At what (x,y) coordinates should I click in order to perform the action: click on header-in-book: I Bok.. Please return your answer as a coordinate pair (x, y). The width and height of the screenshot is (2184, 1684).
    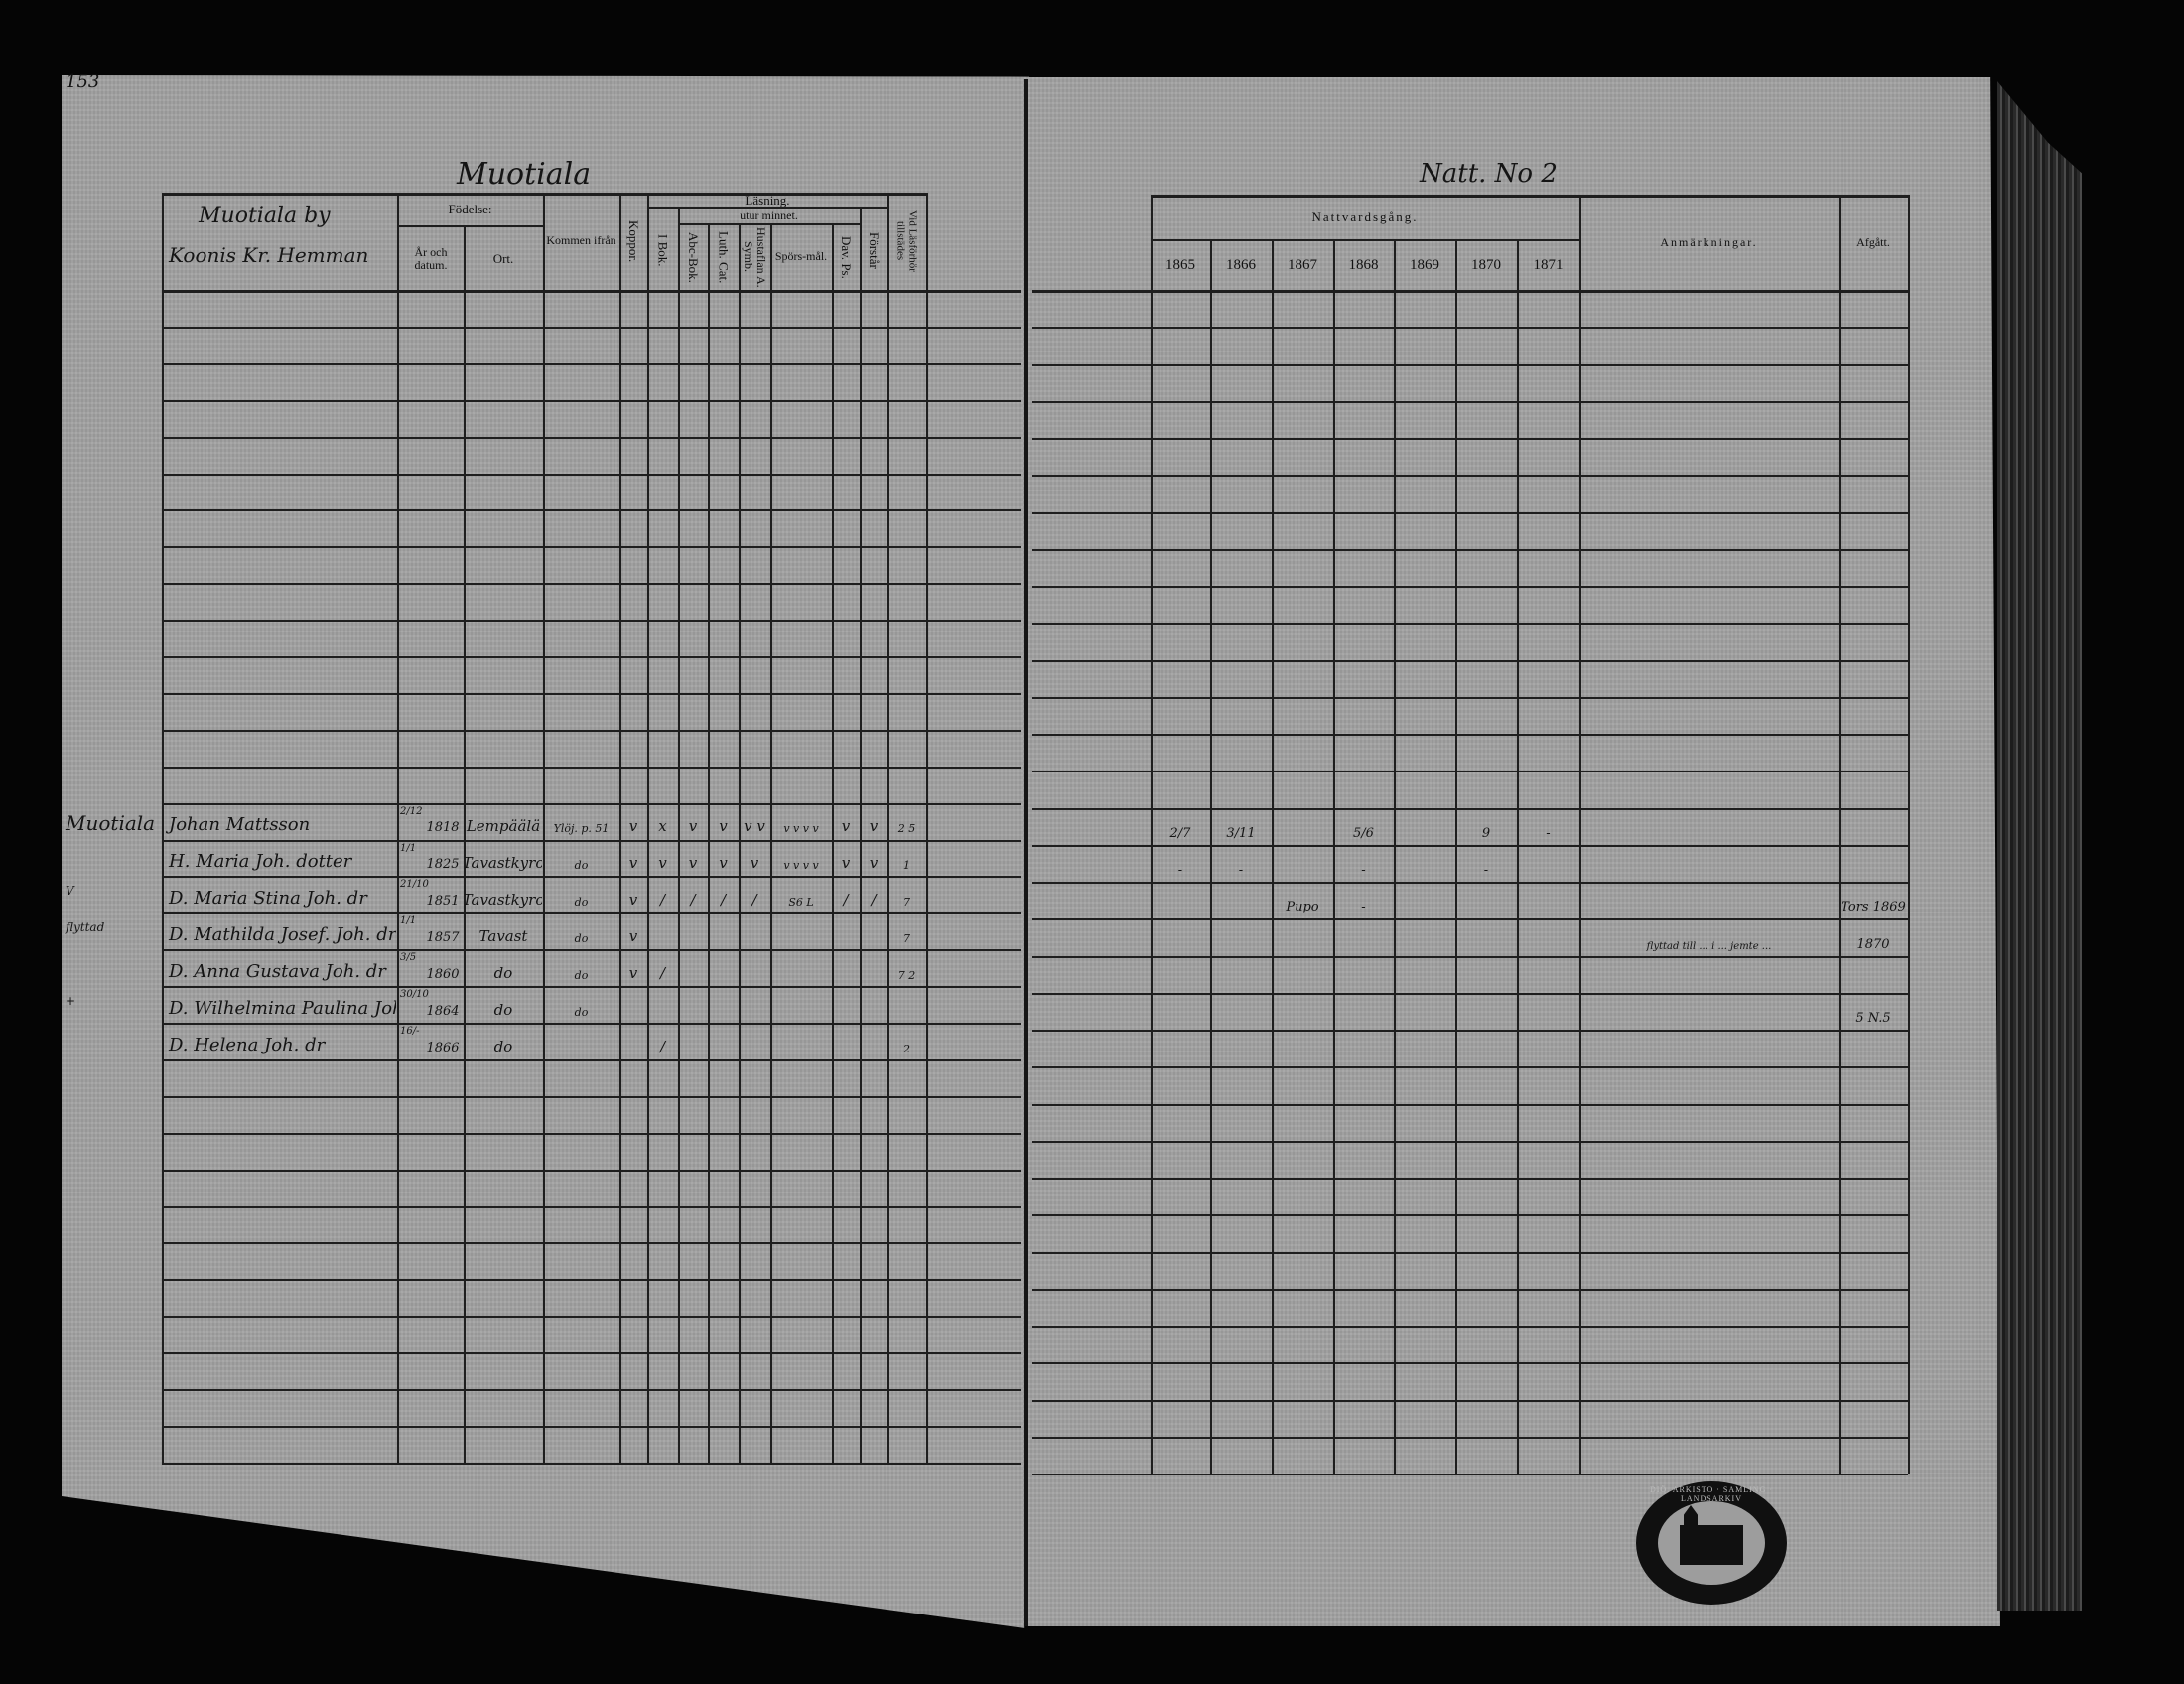
    Looking at the image, I should click on (663, 250).